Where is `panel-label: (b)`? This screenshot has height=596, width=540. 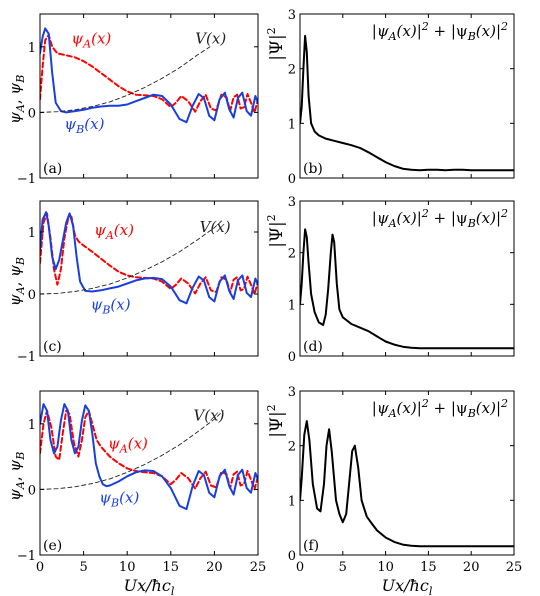 panel-label: (b) is located at coordinates (313, 169).